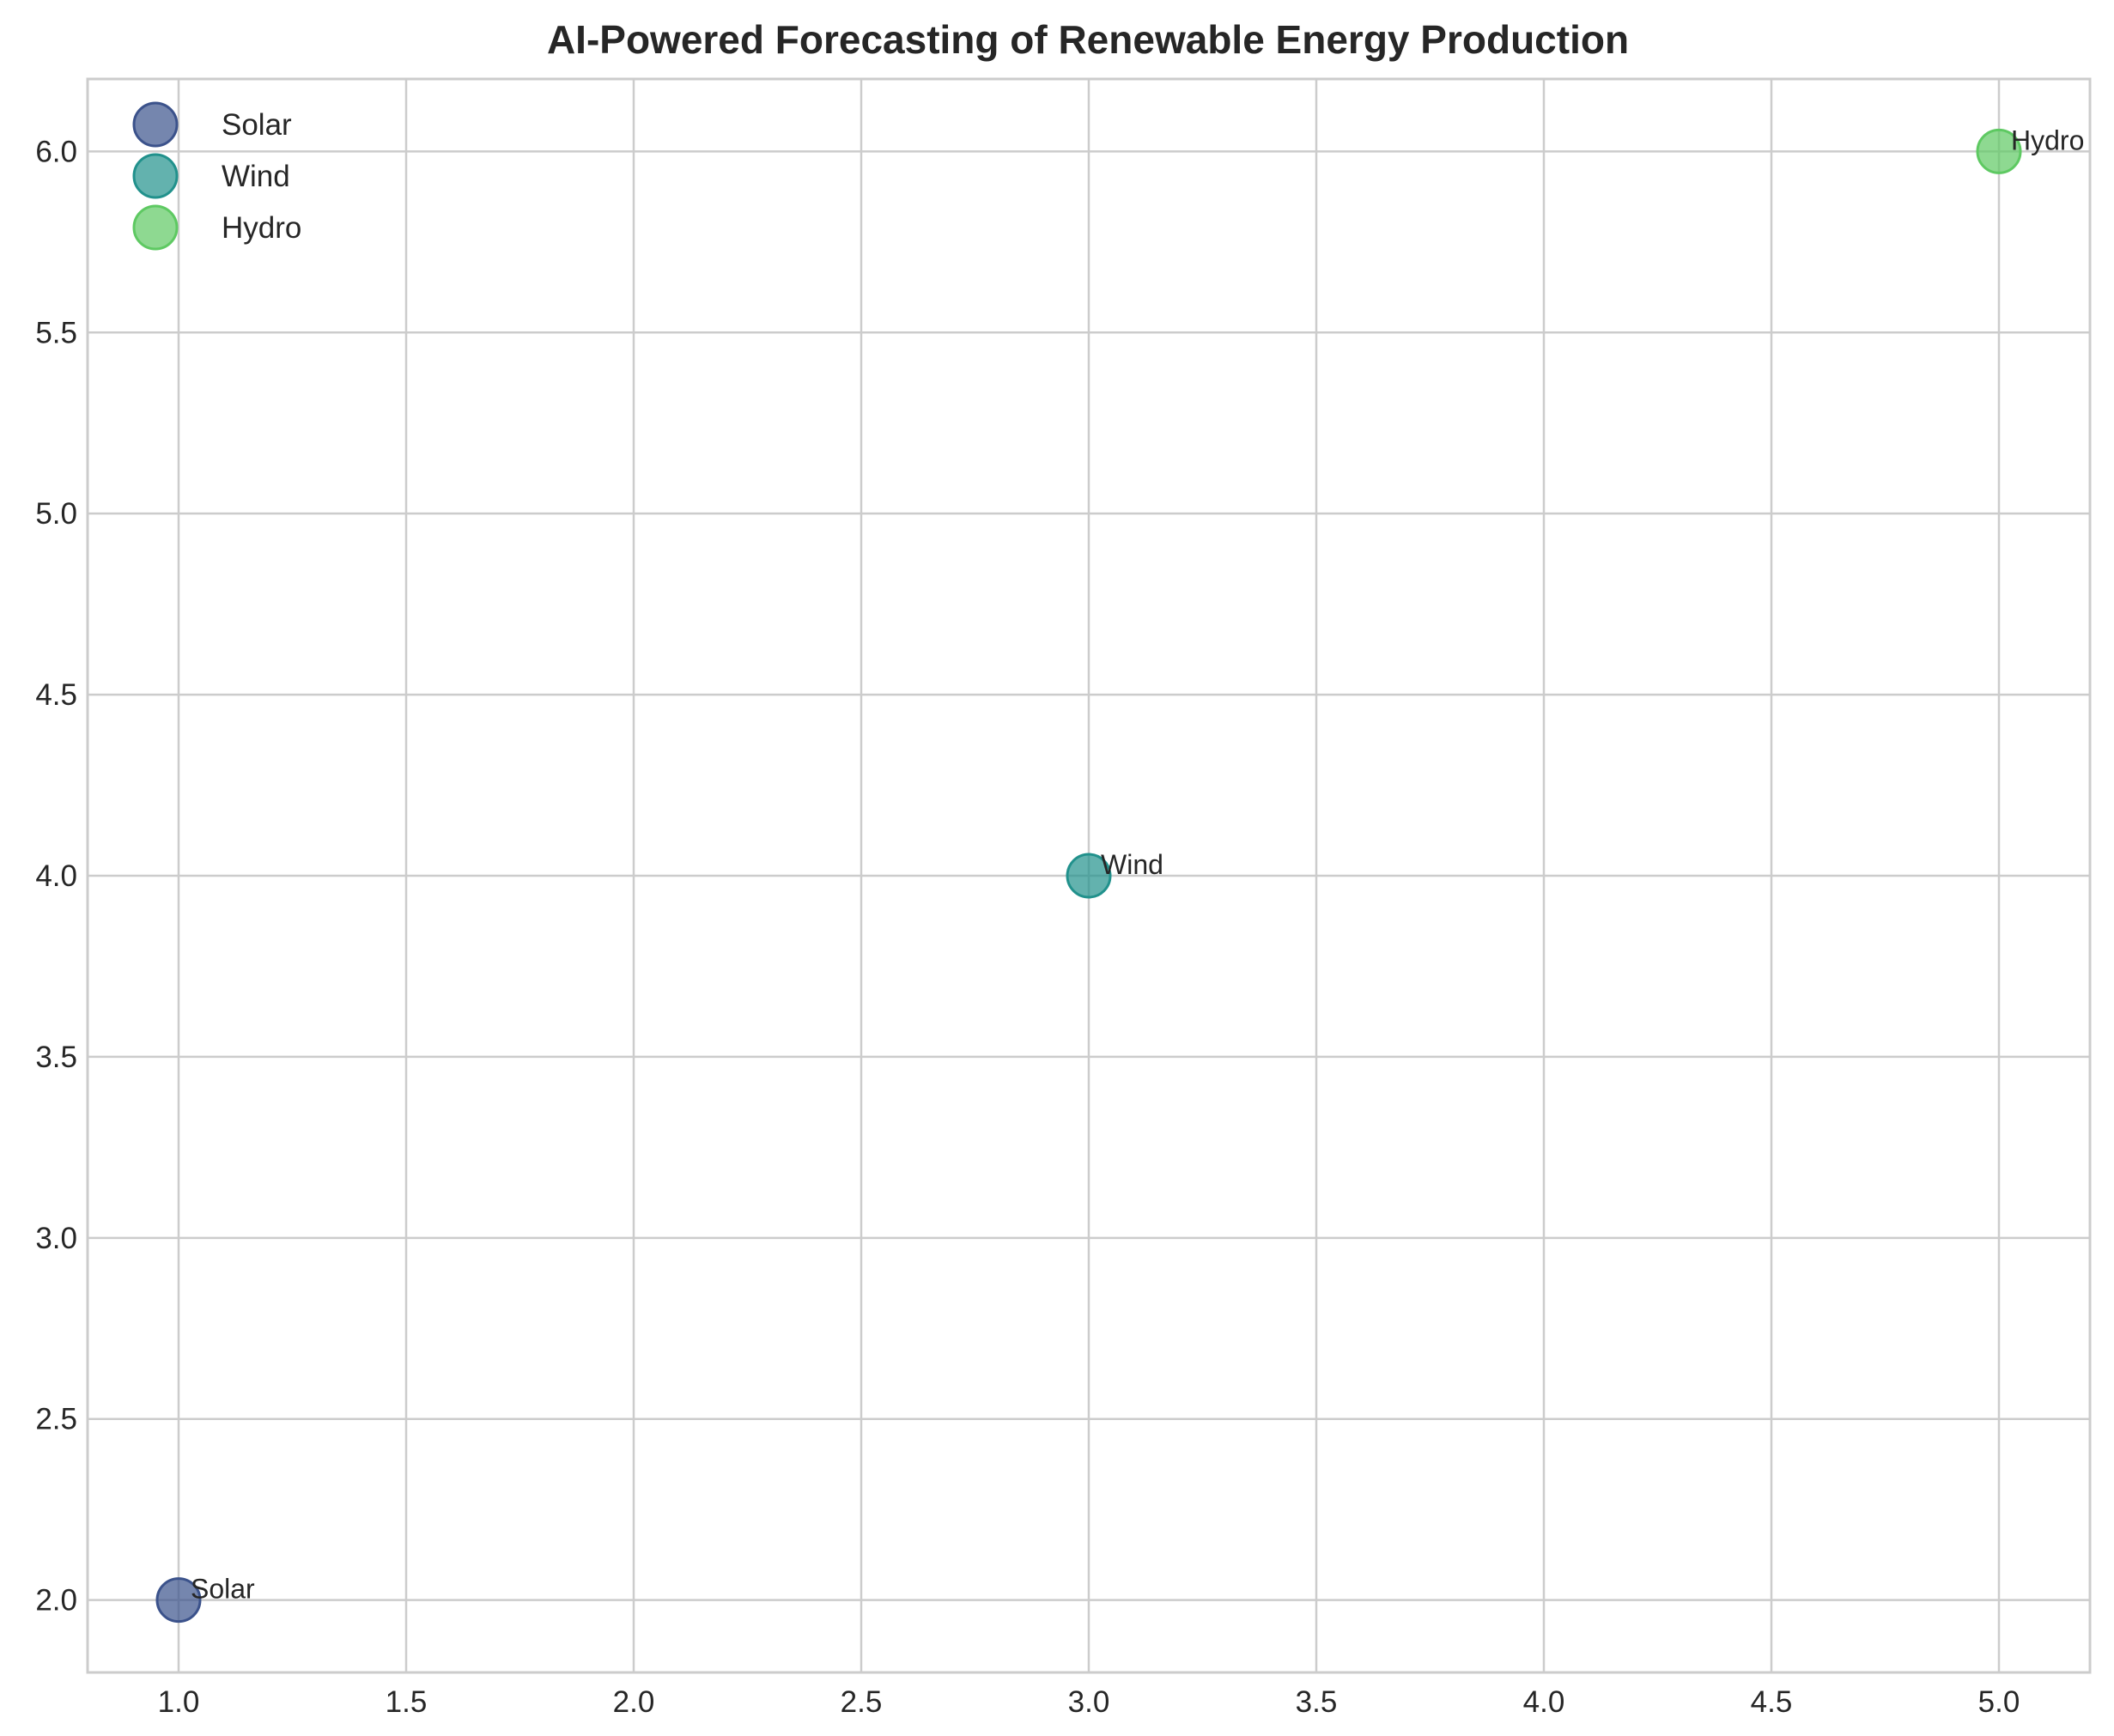 Image resolution: width=2114 pixels, height=1736 pixels. I want to click on y-tick-label: 4.5, so click(56, 695).